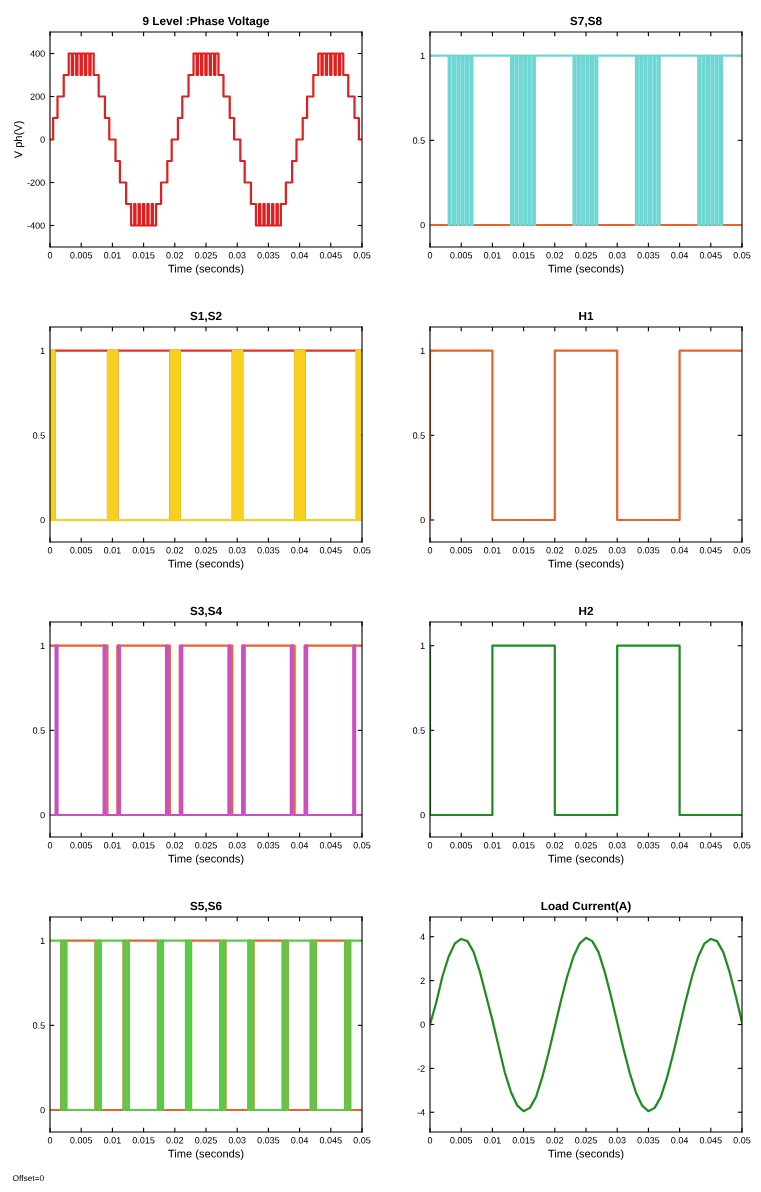 Image resolution: width=761 pixels, height=1192 pixels. What do you see at coordinates (36, 182) in the screenshot?
I see `y-tick-label: -200` at bounding box center [36, 182].